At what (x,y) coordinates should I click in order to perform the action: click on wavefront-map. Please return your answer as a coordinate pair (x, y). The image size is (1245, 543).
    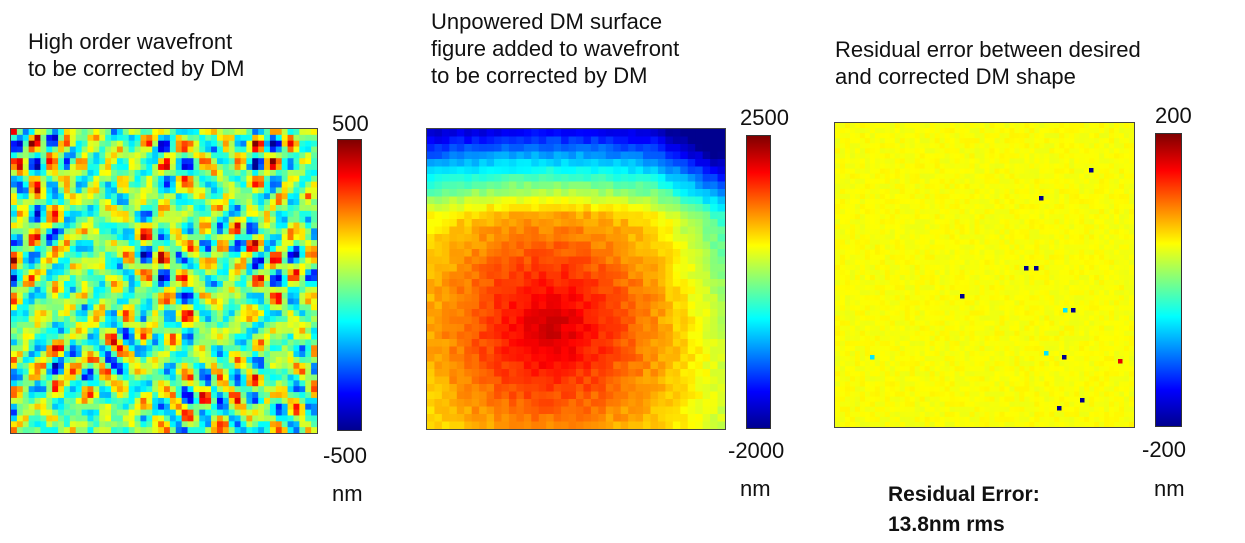
    Looking at the image, I should click on (164, 281).